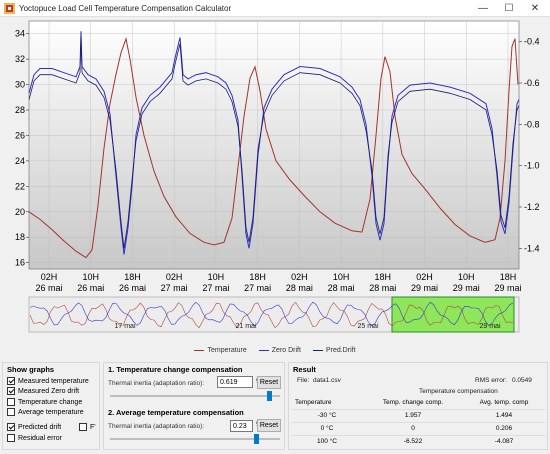  Describe the element at coordinates (195, 396) in the screenshot. I see `comp1-slider-track` at that location.